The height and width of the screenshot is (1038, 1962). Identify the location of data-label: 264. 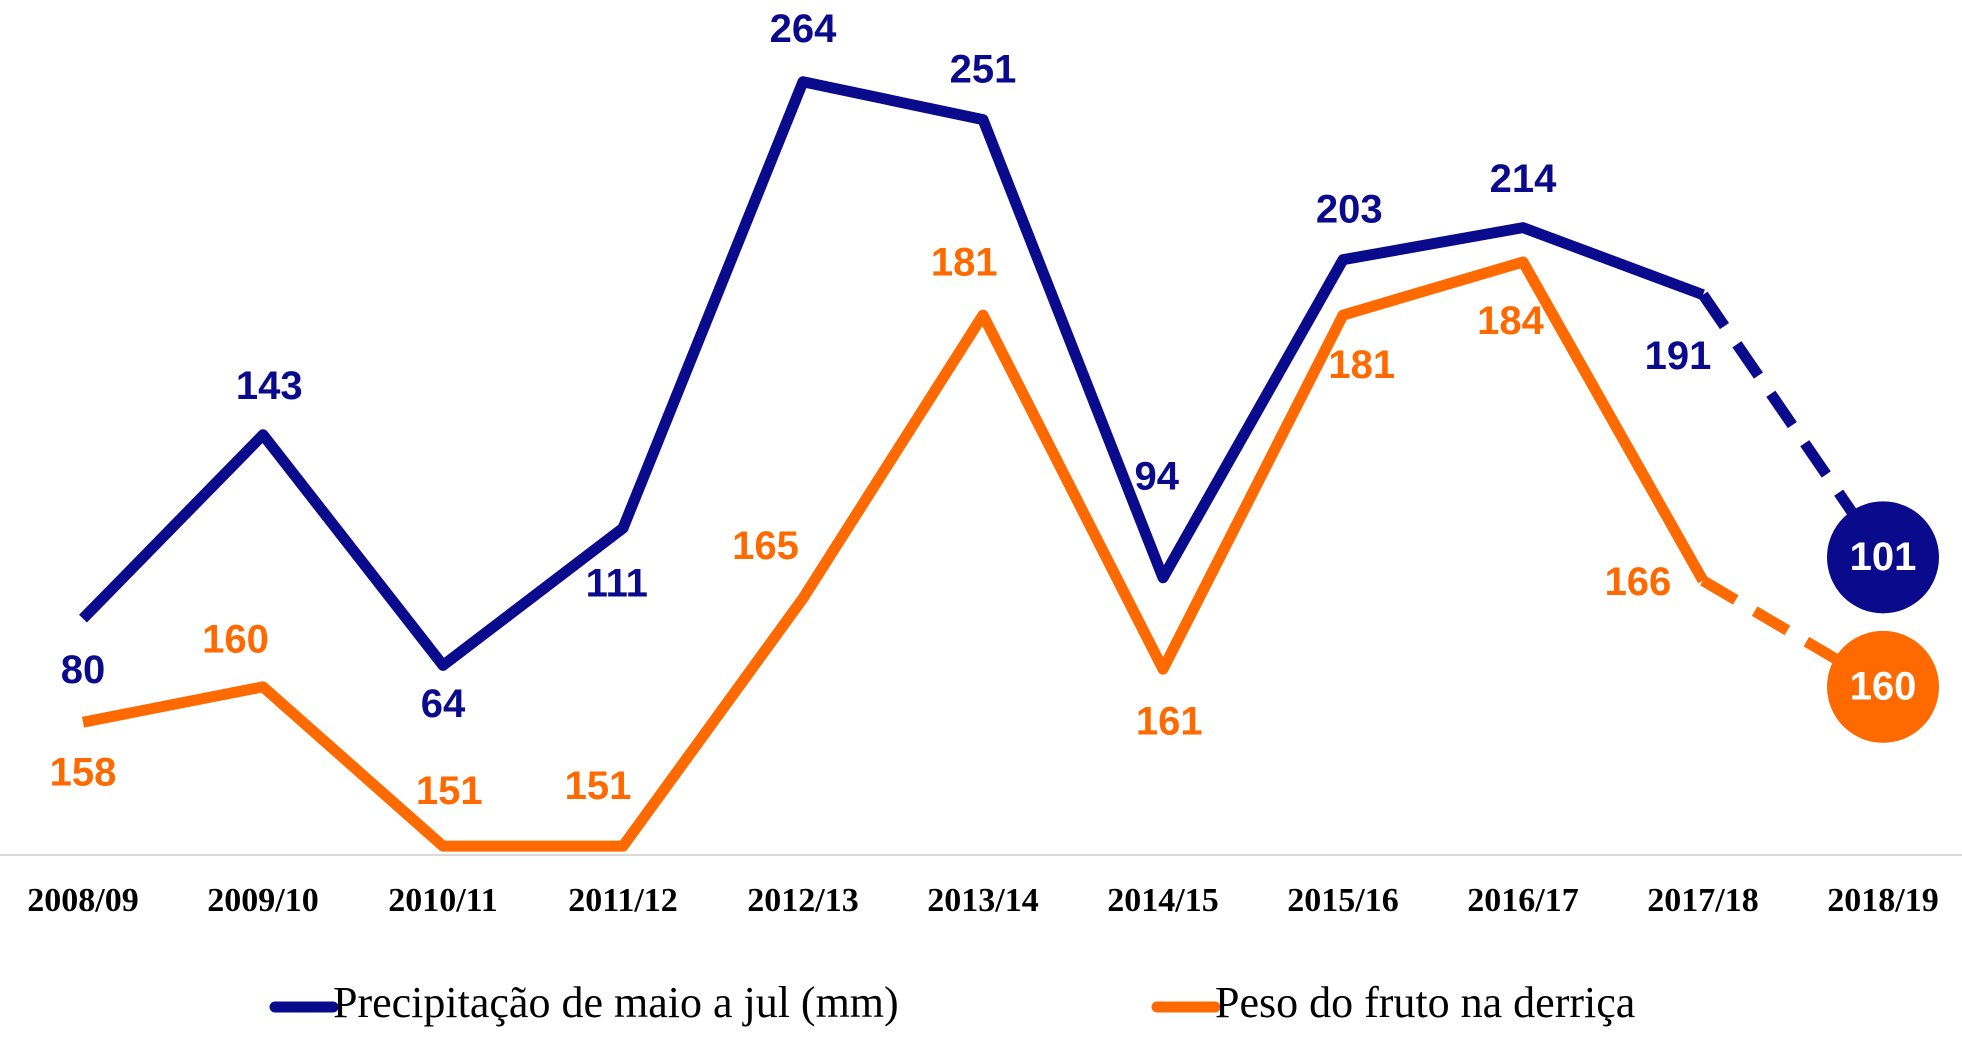
(803, 29).